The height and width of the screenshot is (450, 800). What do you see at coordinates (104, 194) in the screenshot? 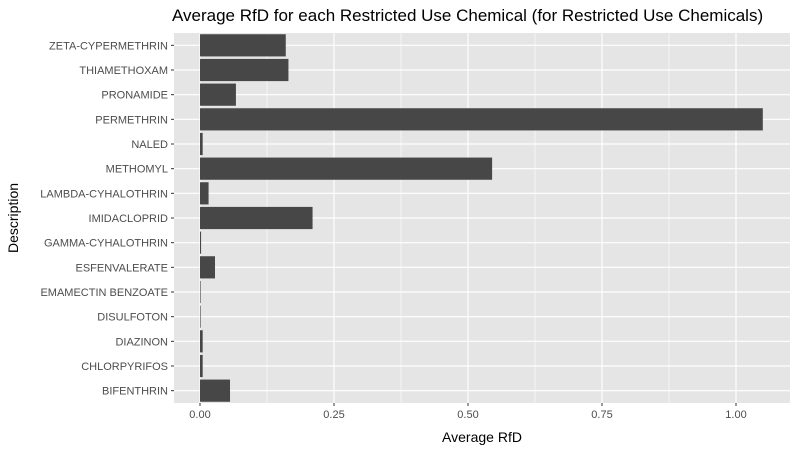
I see `y-tick-label: LAMBDA-CYHALOTHRIN` at bounding box center [104, 194].